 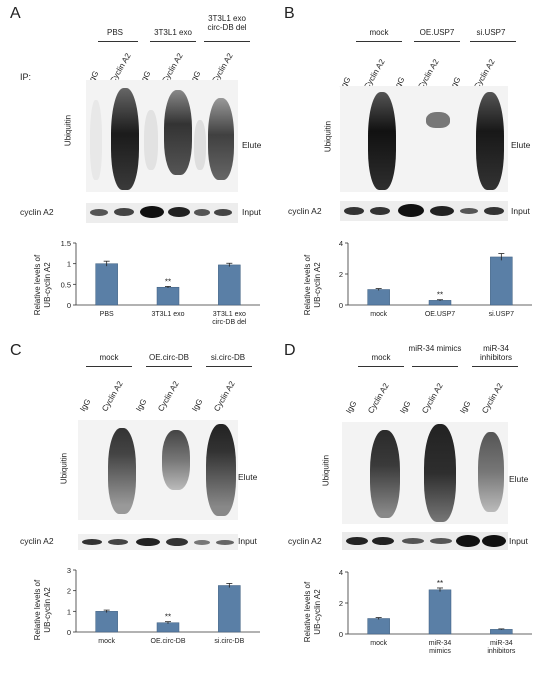 What do you see at coordinates (114, 32) in the screenshot?
I see `group-label: PBS` at bounding box center [114, 32].